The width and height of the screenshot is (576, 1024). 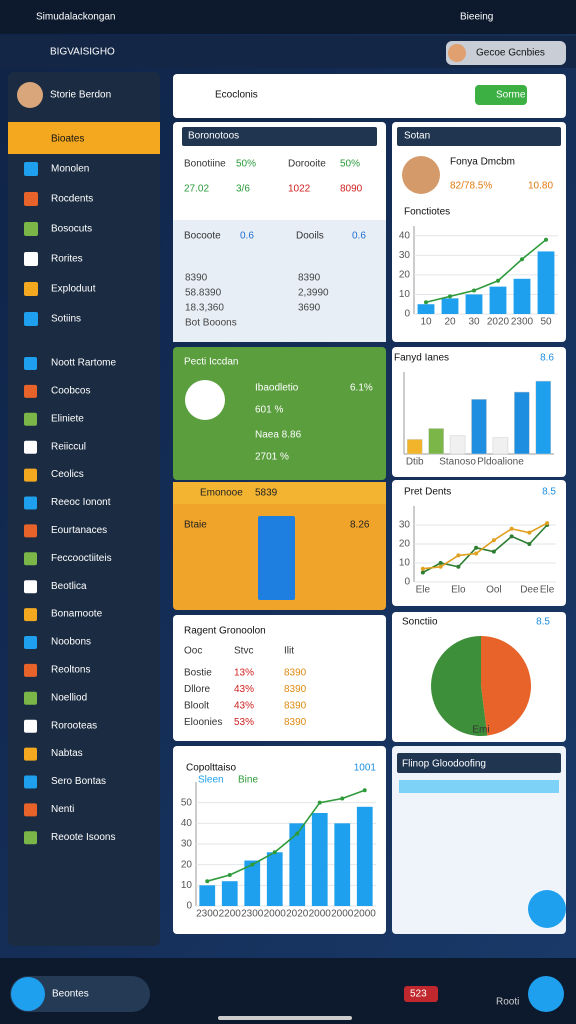 I want to click on card-title: Boronotoos, so click(x=213, y=136).